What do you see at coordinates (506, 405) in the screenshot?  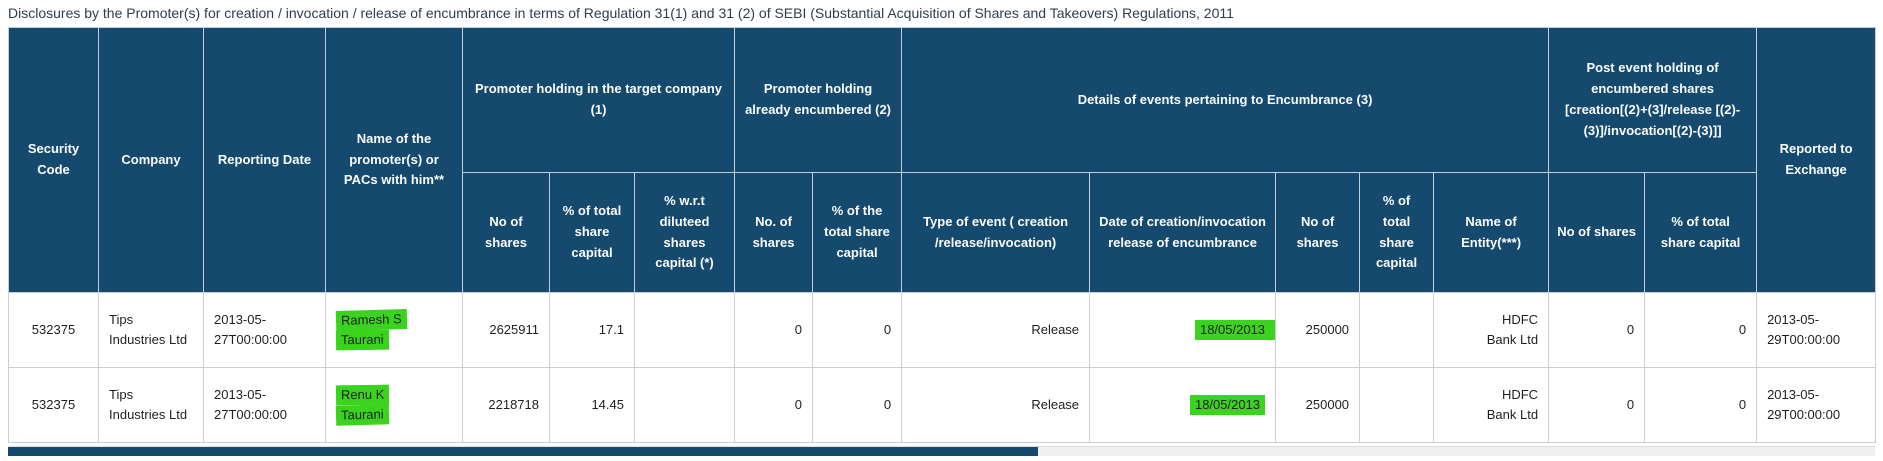 I see `cell-holding-no-of-shares: 2218718` at bounding box center [506, 405].